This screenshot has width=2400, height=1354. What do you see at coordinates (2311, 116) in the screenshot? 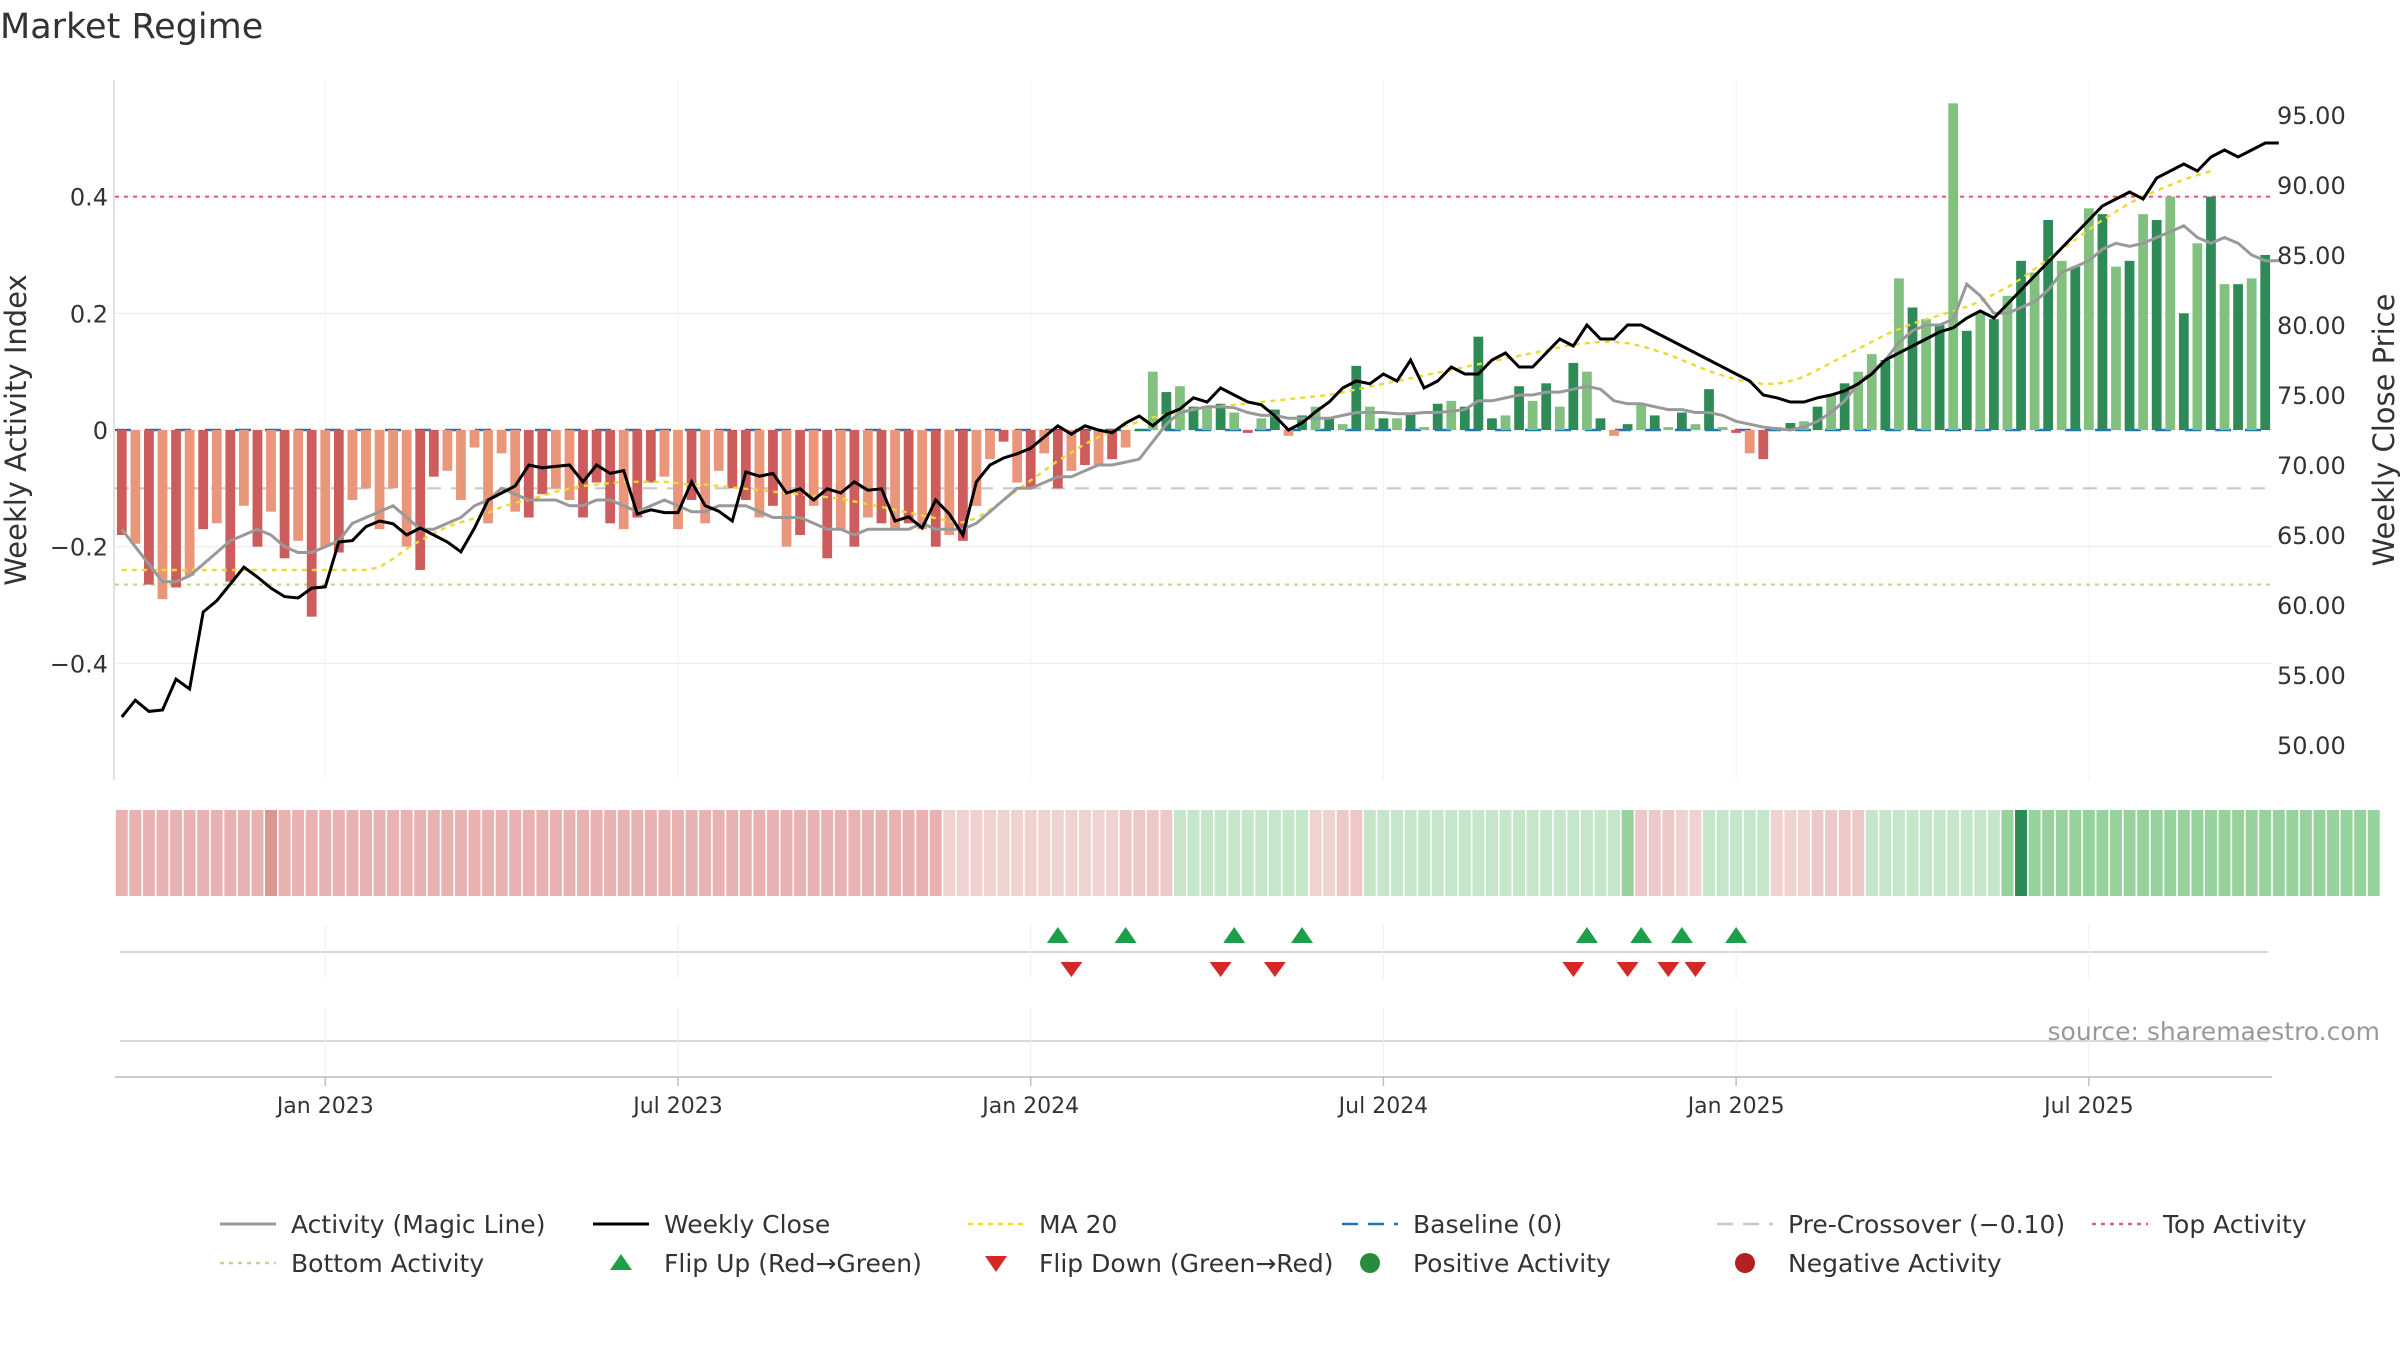
I see `y2-tick-label: 95.00` at bounding box center [2311, 116].